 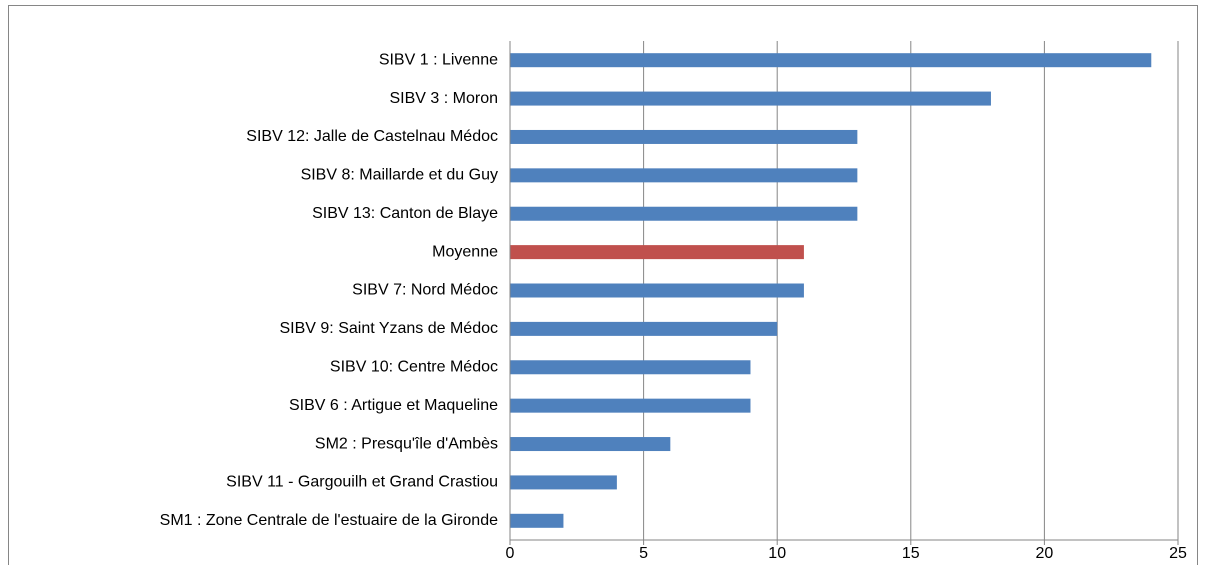 What do you see at coordinates (438, 59) in the screenshot?
I see `y-tick-label: SIBV 1 : Livenne` at bounding box center [438, 59].